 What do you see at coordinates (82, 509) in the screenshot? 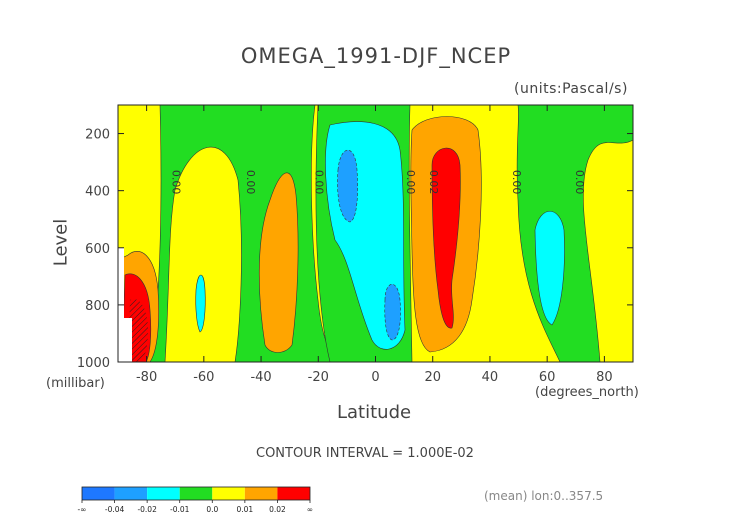
I see `colorbar-label: -∞` at bounding box center [82, 509].